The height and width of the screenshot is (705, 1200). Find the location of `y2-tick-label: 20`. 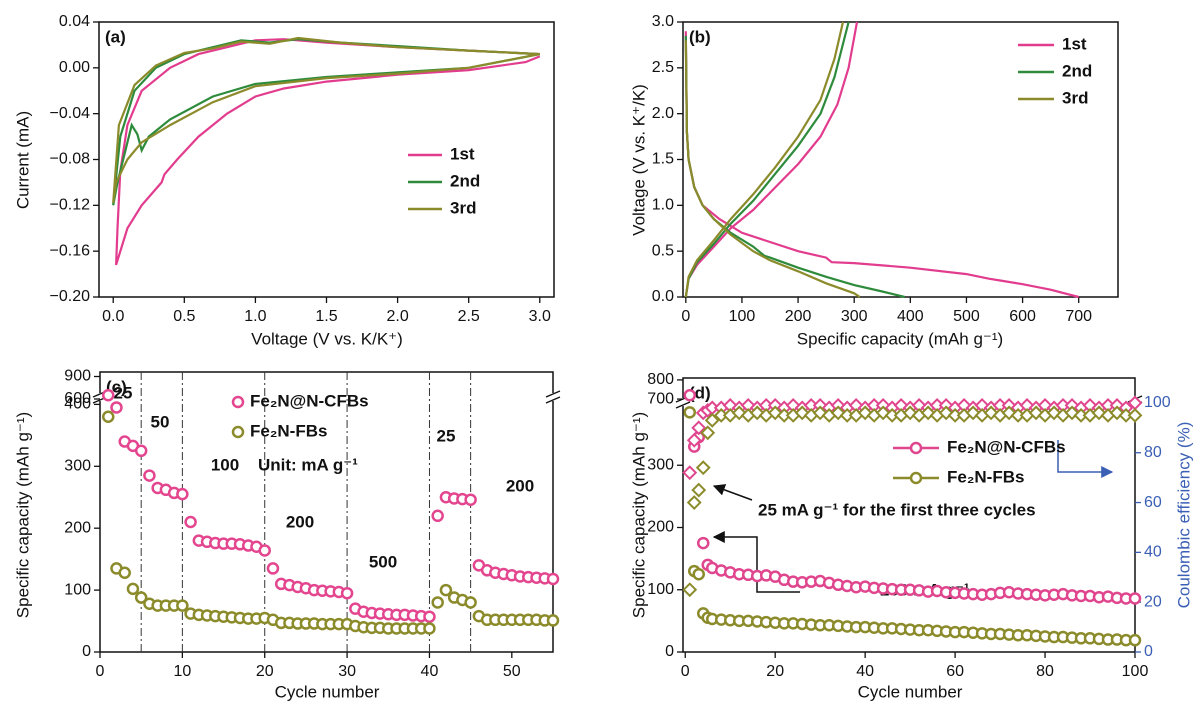

y2-tick-label: 20 is located at coordinates (1153, 601).